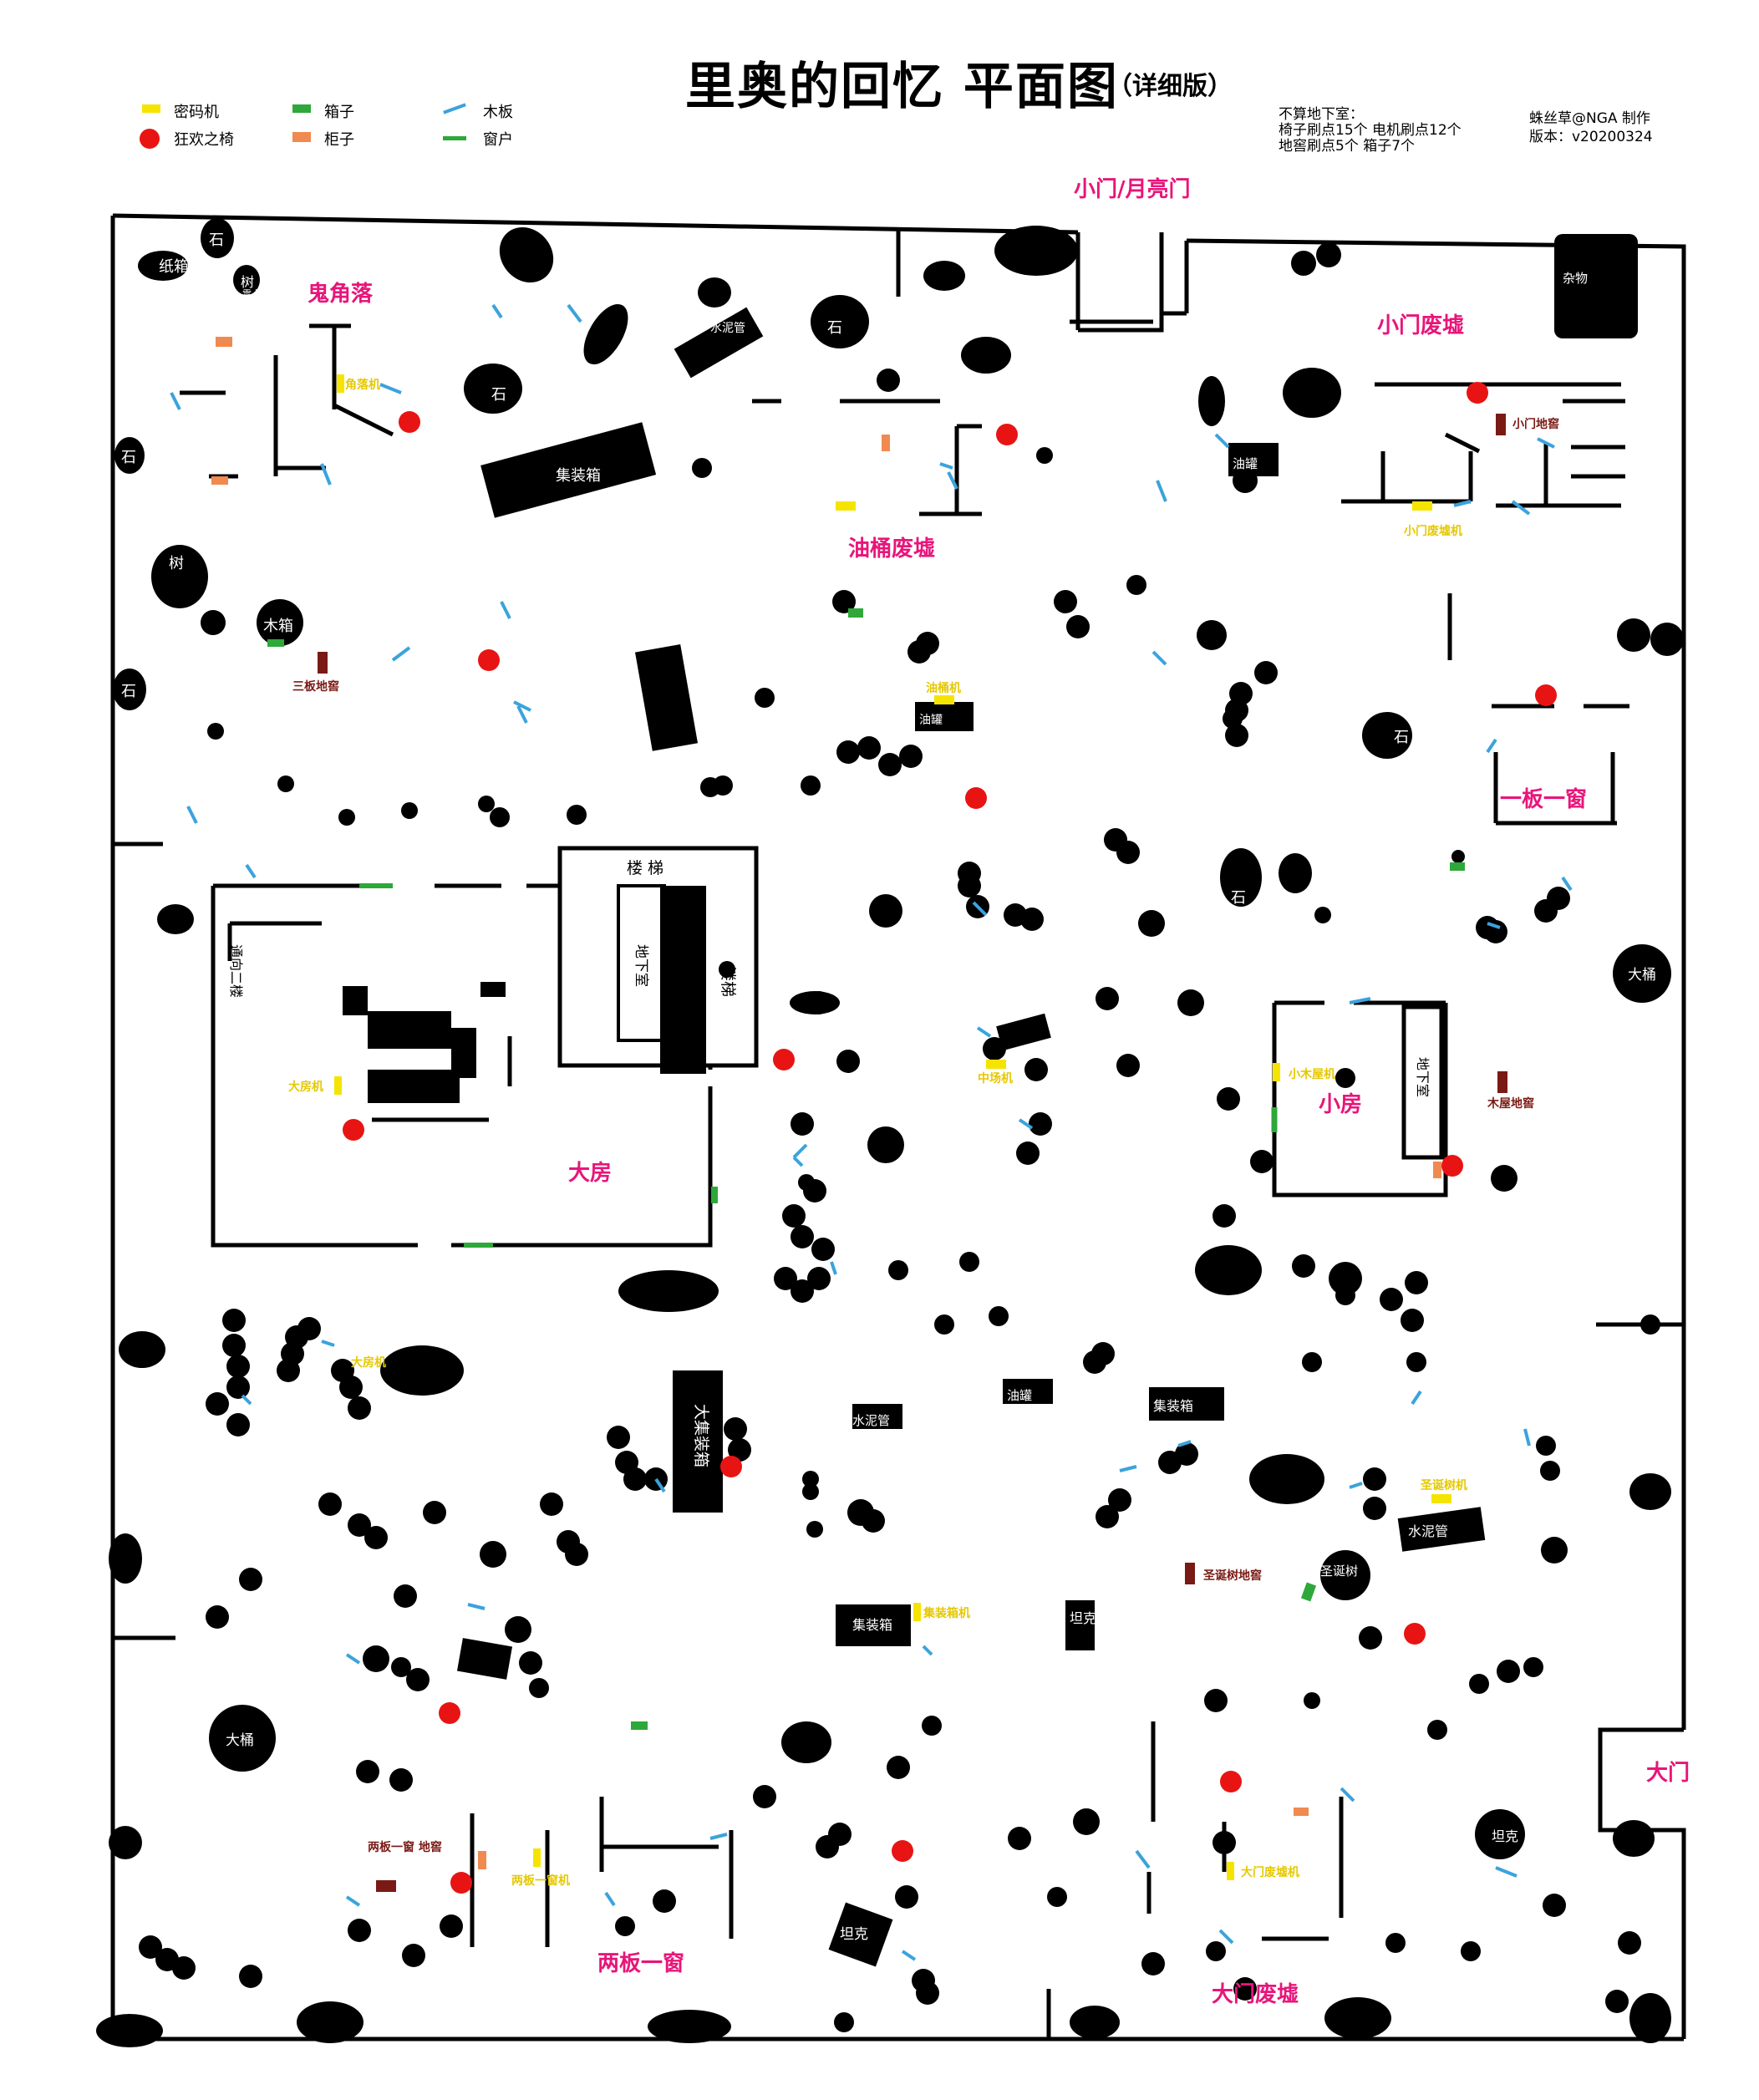 Image resolution: width=1759 pixels, height=2100 pixels. Describe the element at coordinates (204, 140) in the screenshot. I see `legend-chair-label: 狂欢之椅` at that location.